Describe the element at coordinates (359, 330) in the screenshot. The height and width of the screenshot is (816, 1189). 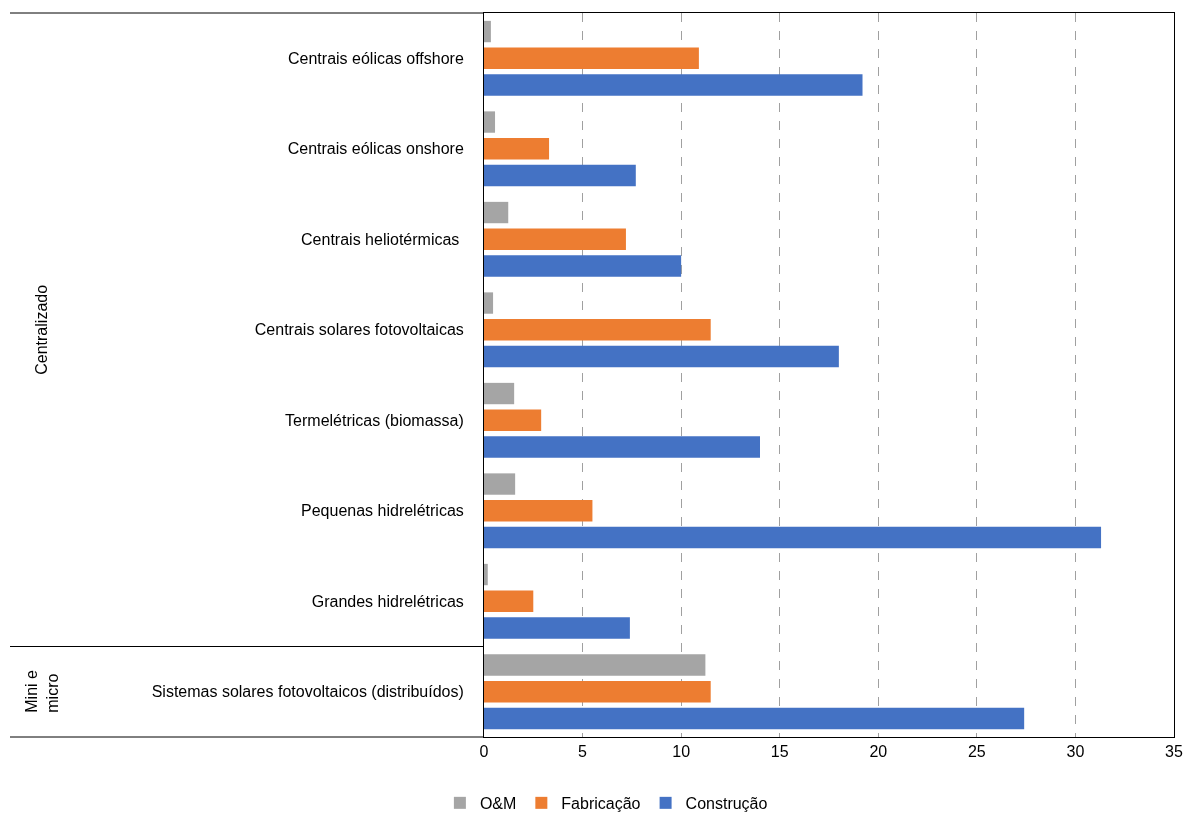
I see `y-tick-label: Centrais solares fotovoltaicas` at that location.